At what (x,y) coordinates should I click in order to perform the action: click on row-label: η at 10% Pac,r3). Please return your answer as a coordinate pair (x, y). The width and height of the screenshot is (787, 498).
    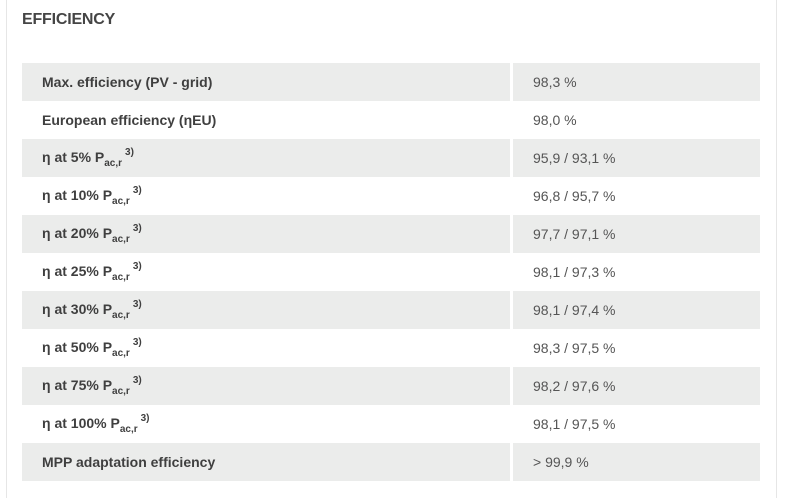
    Looking at the image, I should click on (267, 196).